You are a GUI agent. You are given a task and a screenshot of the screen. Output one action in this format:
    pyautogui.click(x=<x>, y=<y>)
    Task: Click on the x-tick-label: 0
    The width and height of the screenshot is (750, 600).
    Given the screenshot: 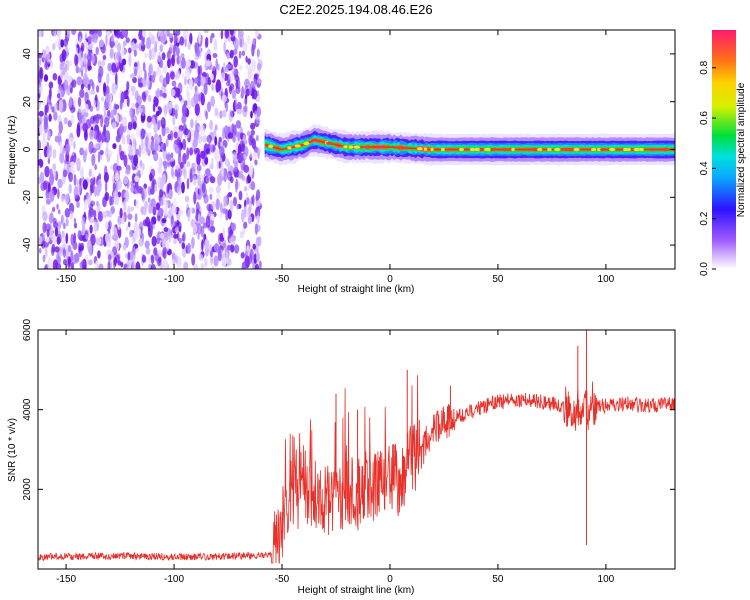 What is the action you would take?
    pyautogui.click(x=390, y=279)
    